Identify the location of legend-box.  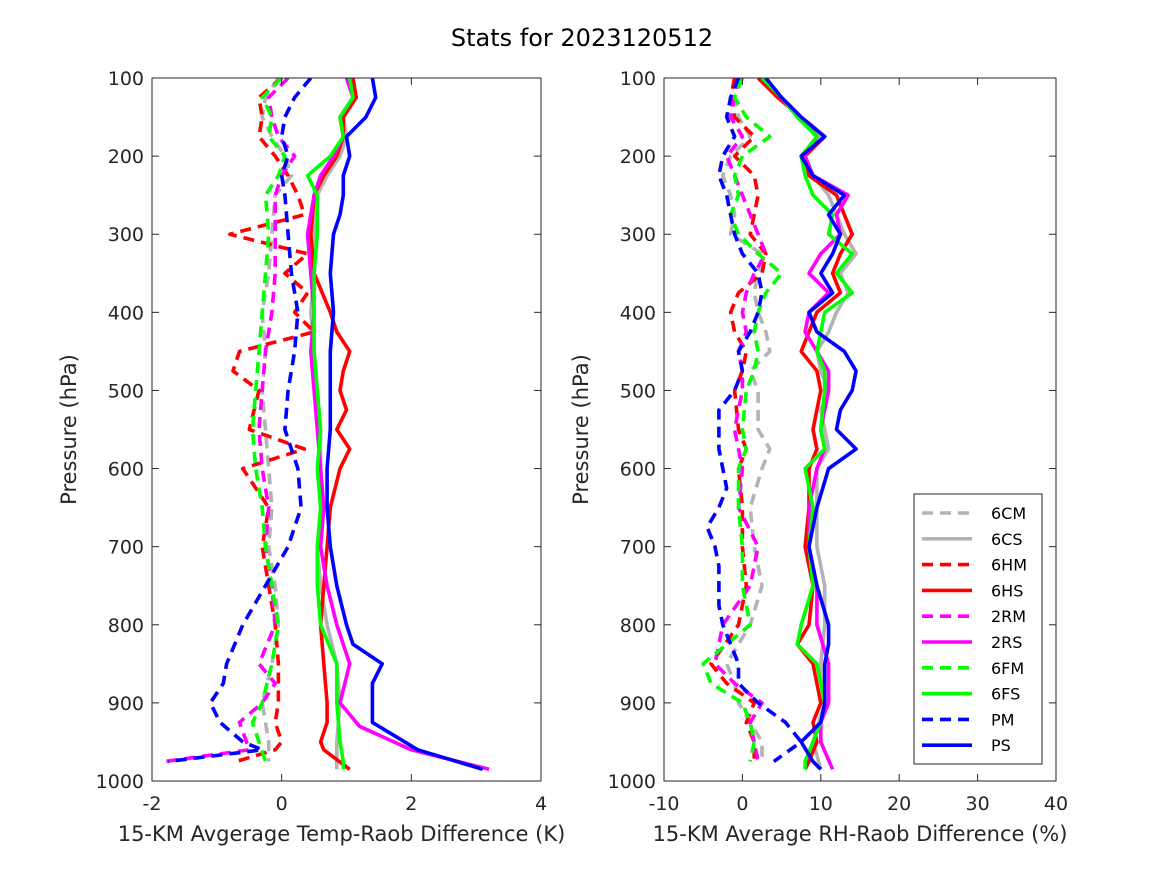
(978, 629).